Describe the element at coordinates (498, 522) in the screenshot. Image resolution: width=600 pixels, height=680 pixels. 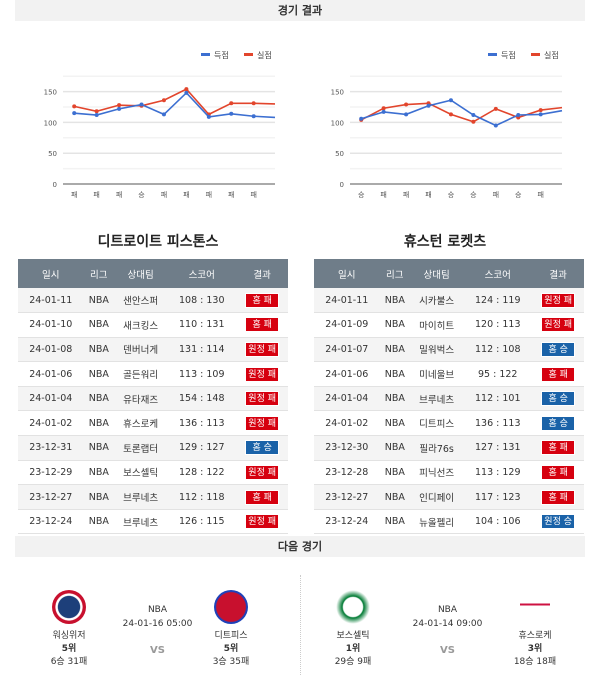
I see `score-cell: 104 : 106` at that location.